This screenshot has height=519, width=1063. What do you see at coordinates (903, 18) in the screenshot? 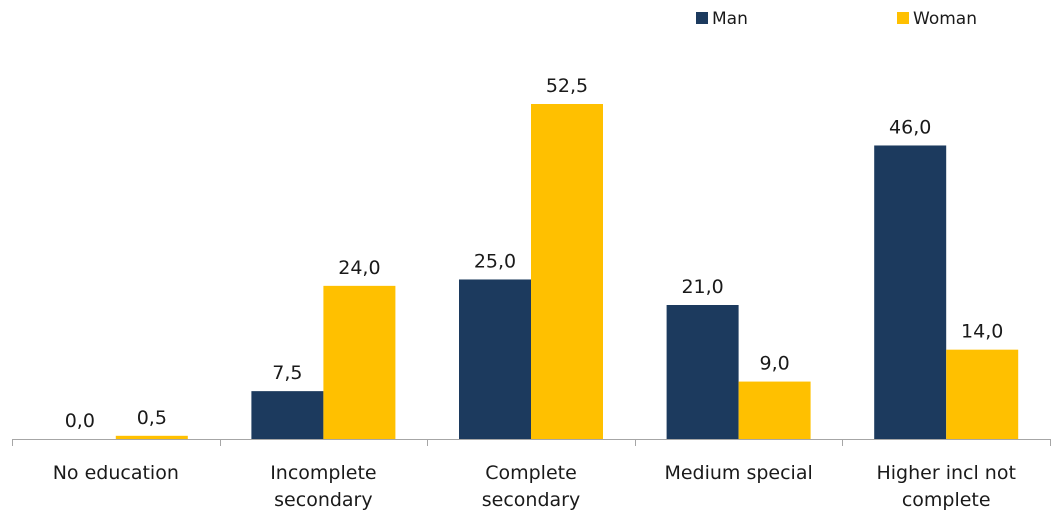
I see `legend-swatch-woman` at bounding box center [903, 18].